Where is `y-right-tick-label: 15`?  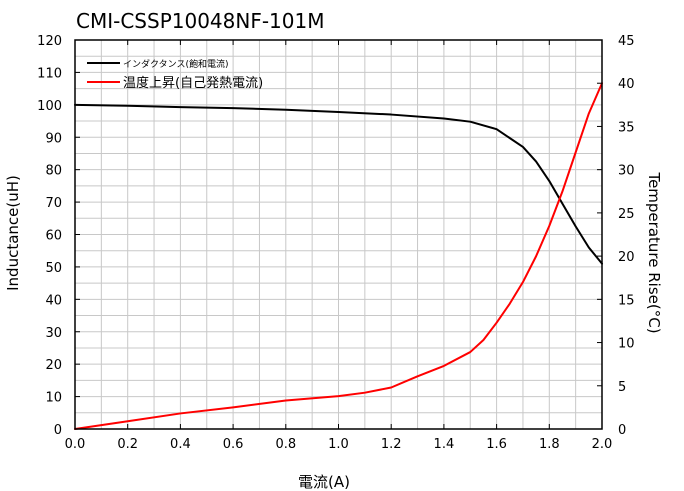 y-right-tick-label: 15 is located at coordinates (626, 300).